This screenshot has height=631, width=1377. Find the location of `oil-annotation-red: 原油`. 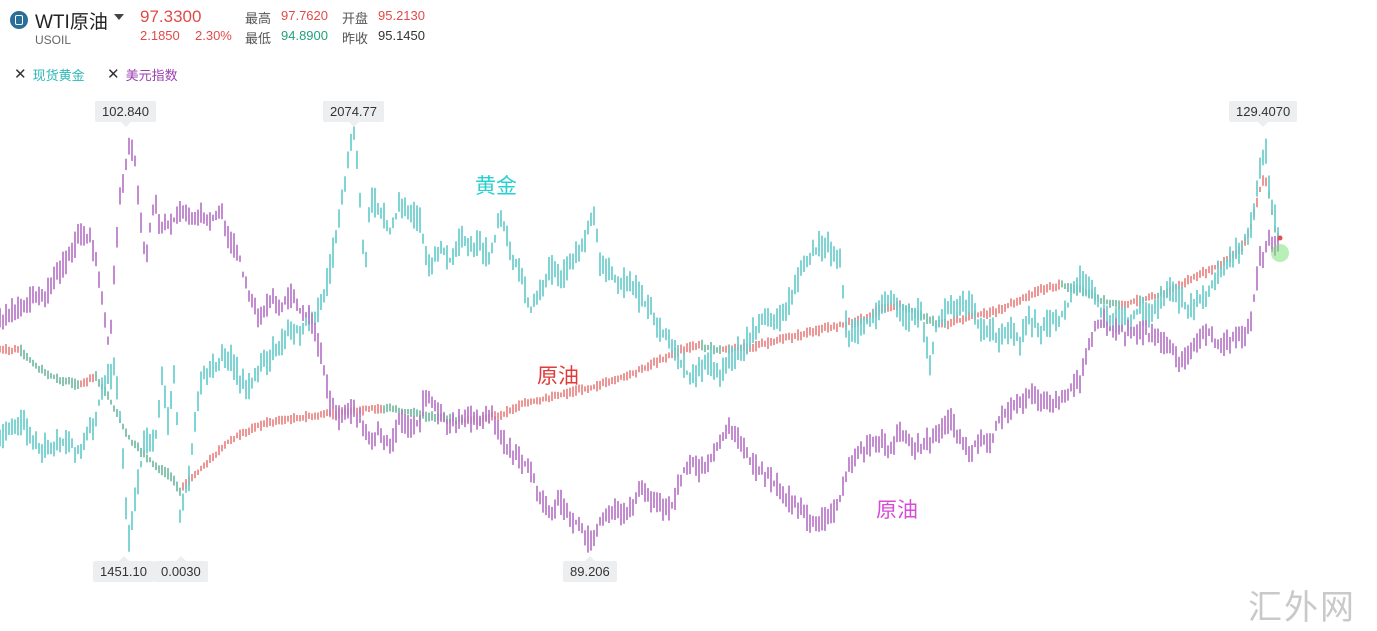

oil-annotation-red: 原油 is located at coordinates (558, 376).